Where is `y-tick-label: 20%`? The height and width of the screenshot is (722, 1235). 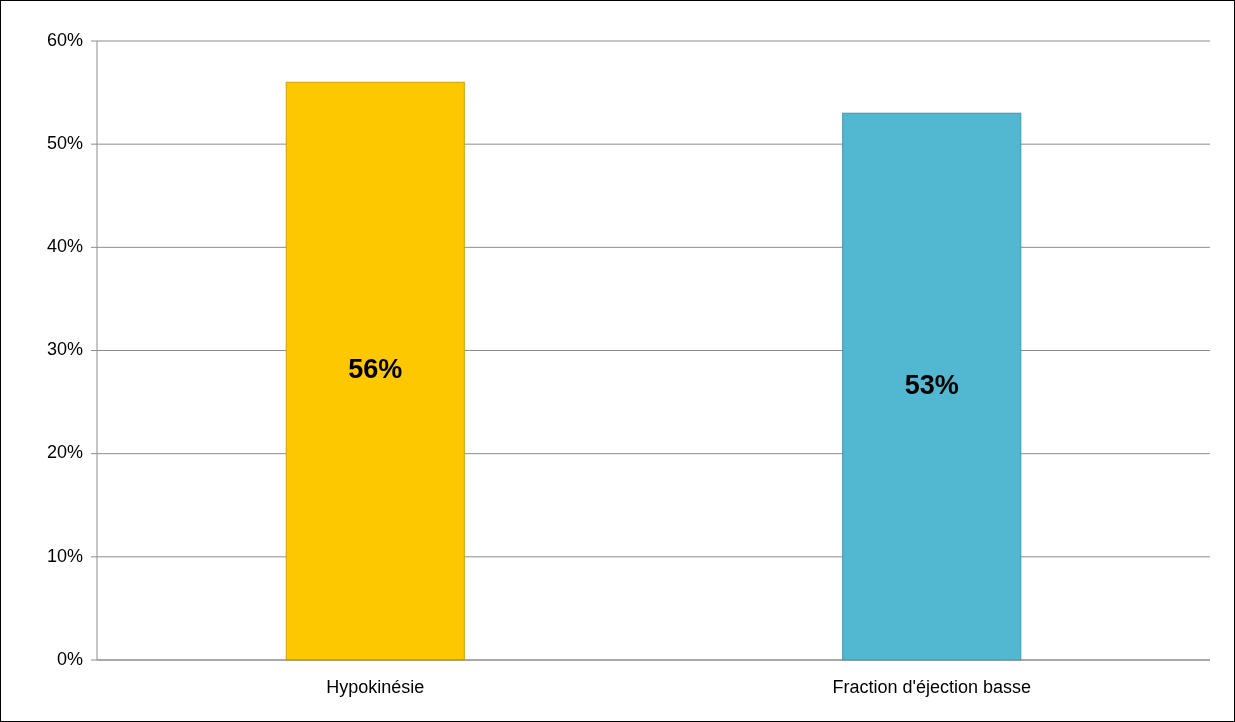 y-tick-label: 20% is located at coordinates (64, 452).